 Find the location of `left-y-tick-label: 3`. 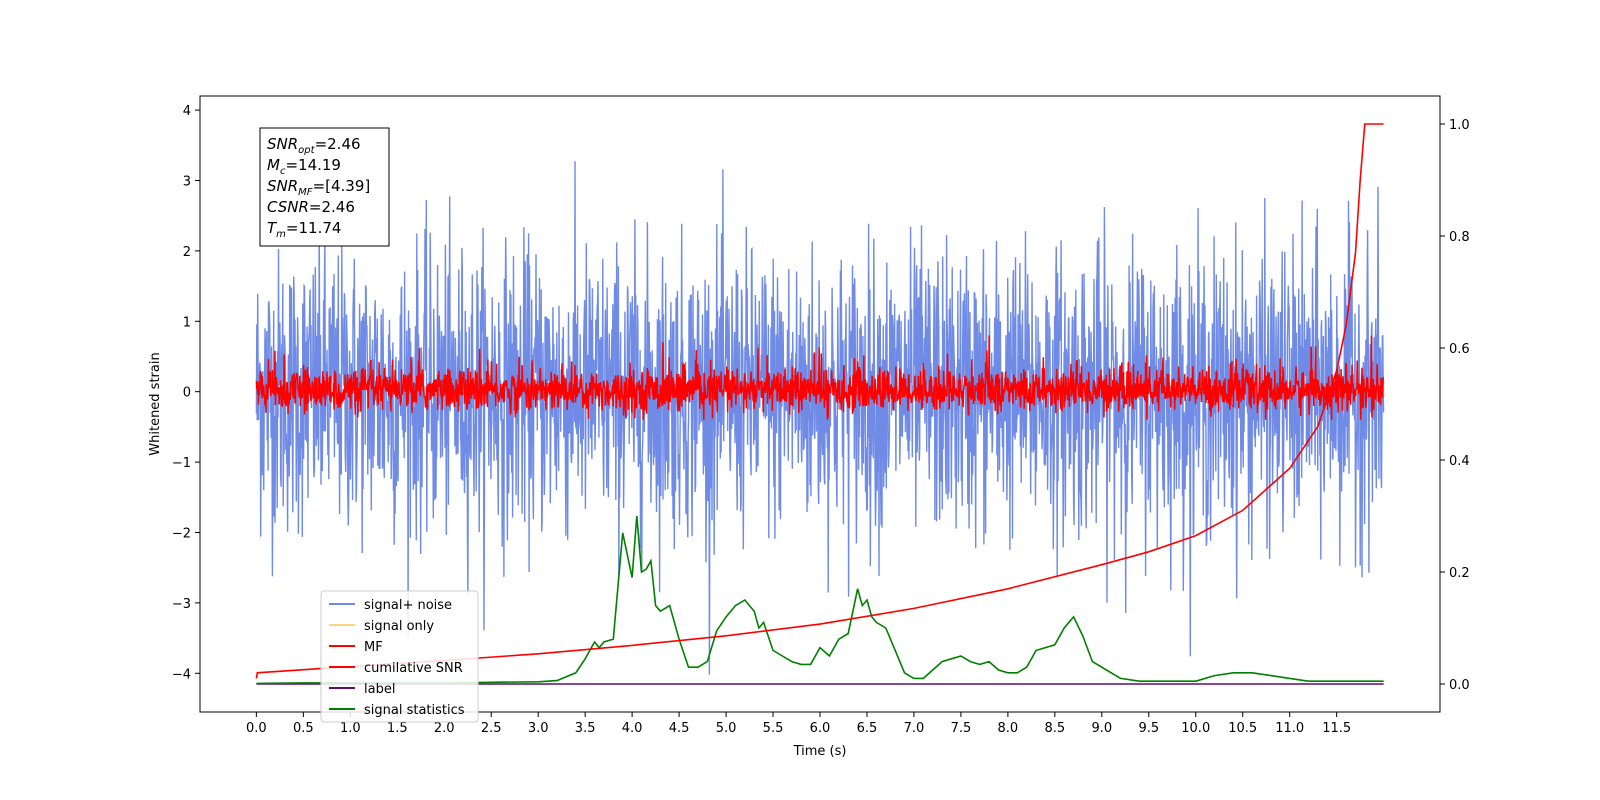

left-y-tick-label: 3 is located at coordinates (187, 181).